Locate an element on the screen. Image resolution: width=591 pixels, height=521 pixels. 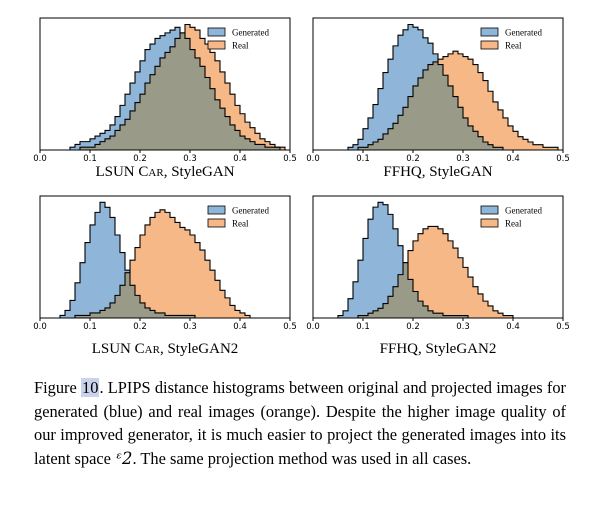
histogram-chart: 0.0 0.1 0.2 0.3 0.4 0.5 Generated Real is located at coordinates (165, 263).